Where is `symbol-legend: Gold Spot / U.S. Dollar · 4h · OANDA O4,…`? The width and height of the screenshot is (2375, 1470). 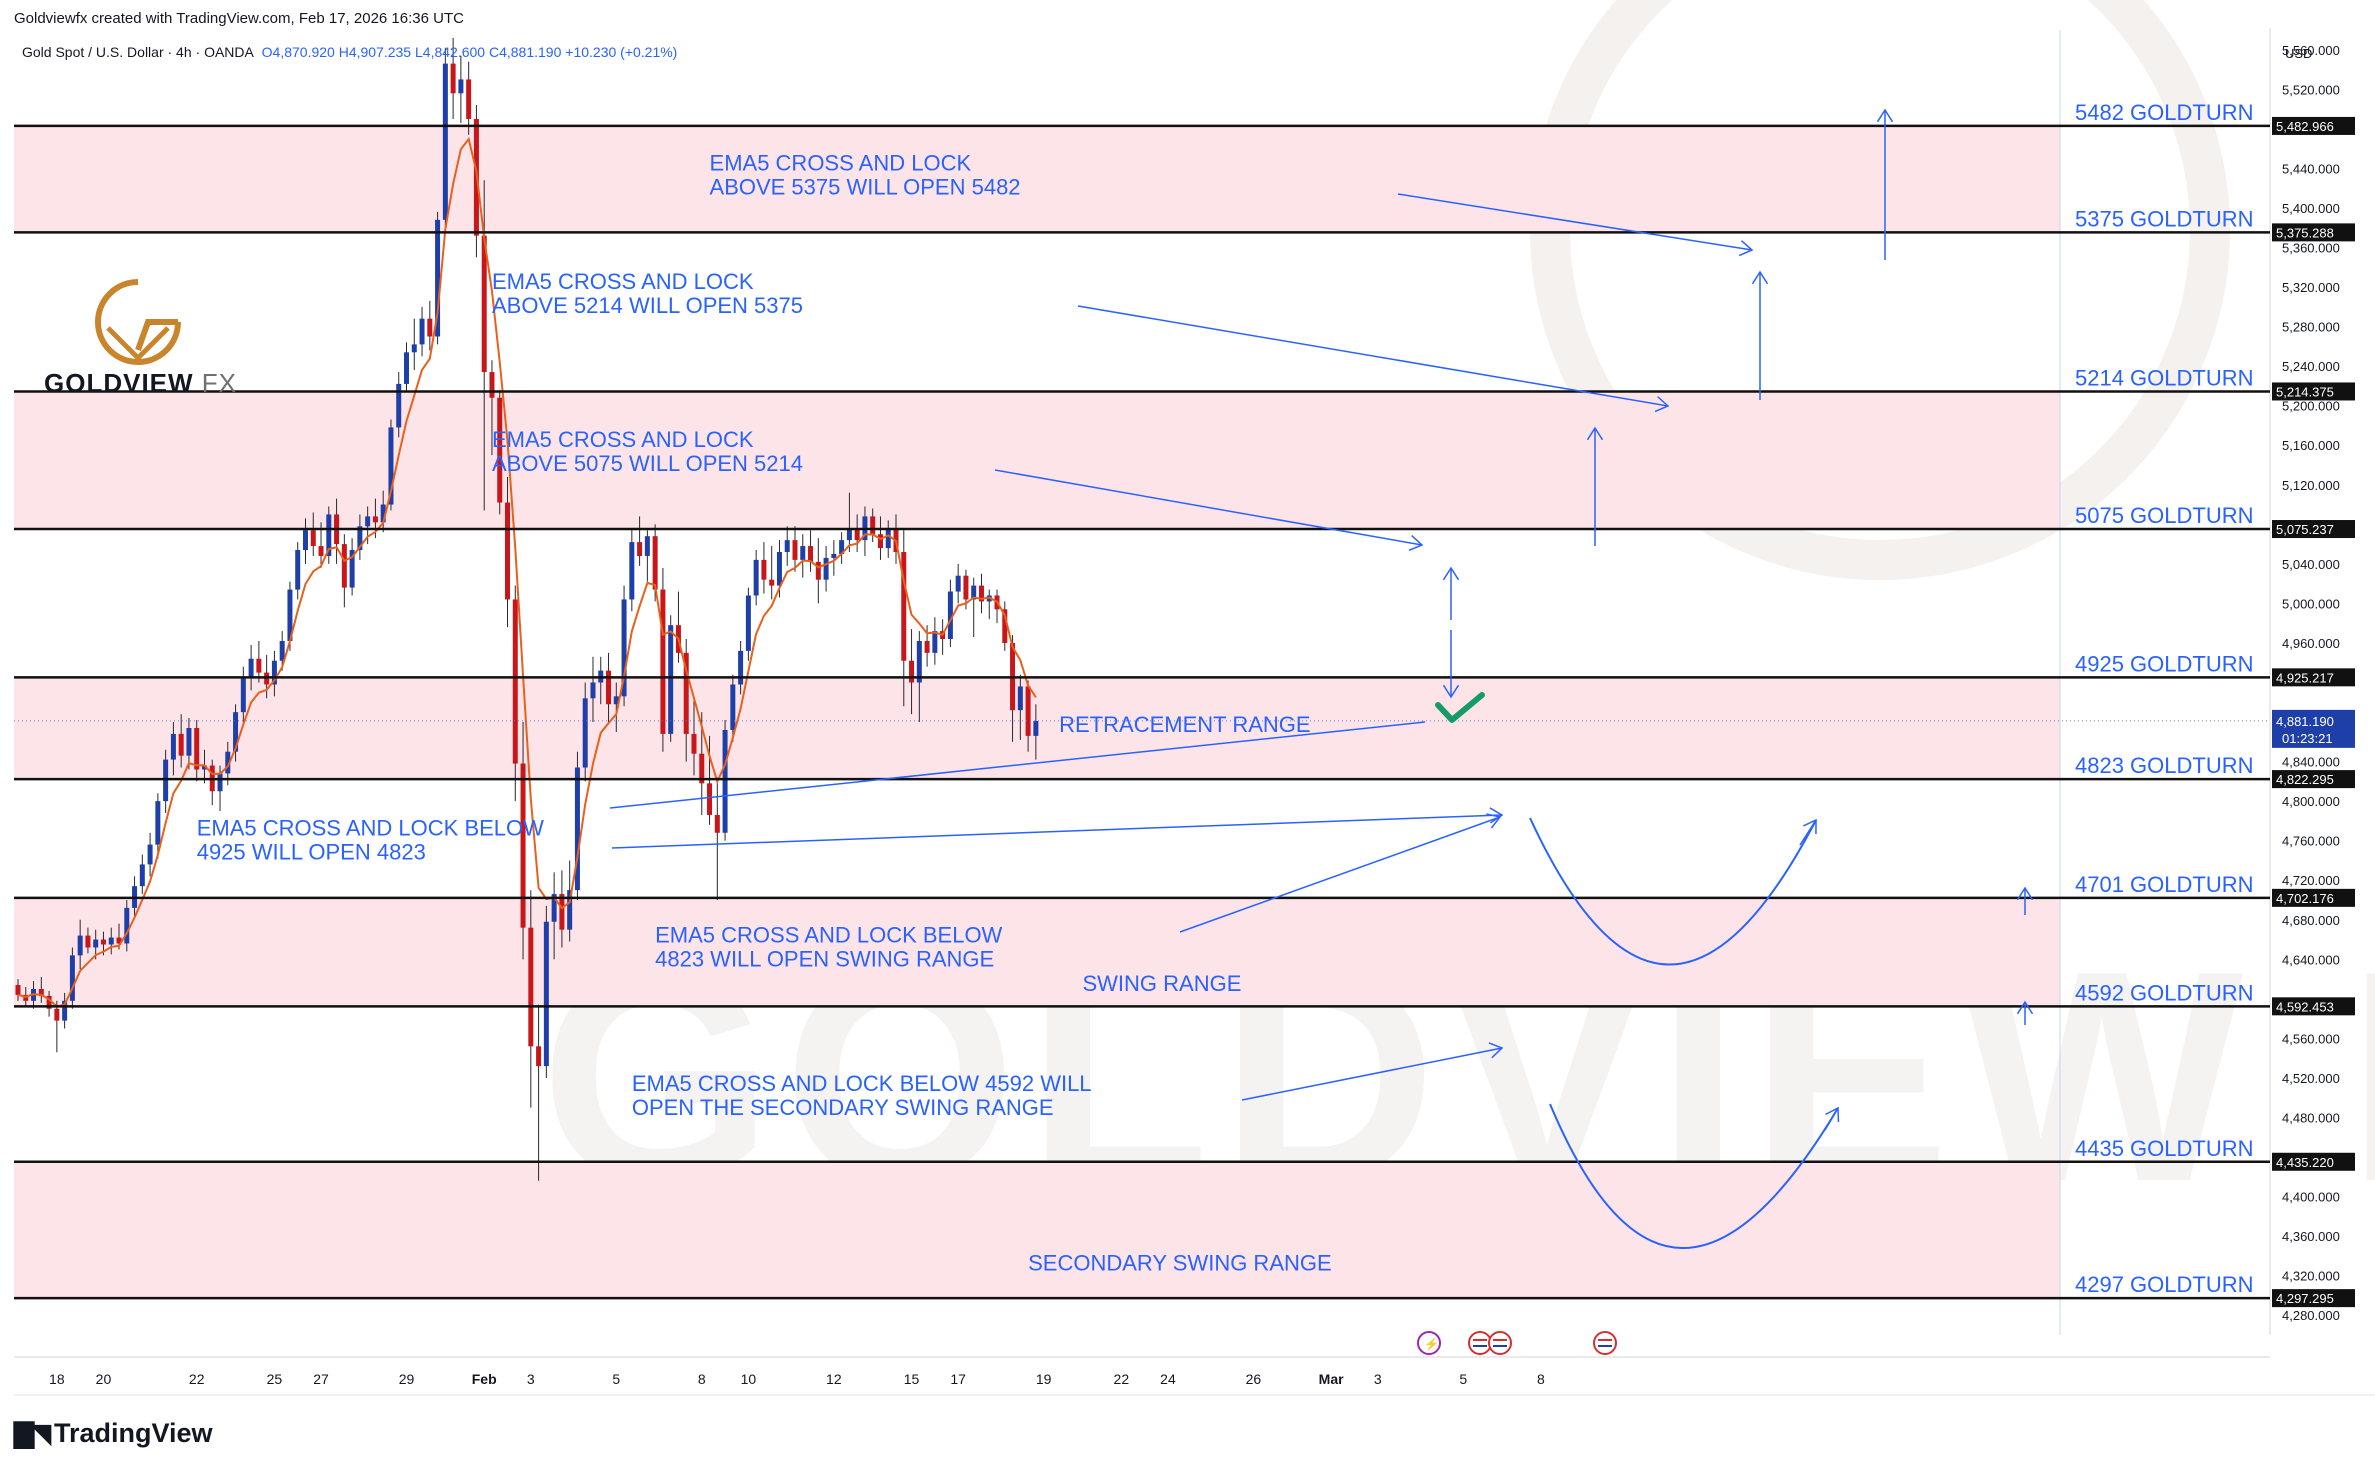 symbol-legend: Gold Spot / U.S. Dollar · 4h · OANDA O4,… is located at coordinates (349, 52).